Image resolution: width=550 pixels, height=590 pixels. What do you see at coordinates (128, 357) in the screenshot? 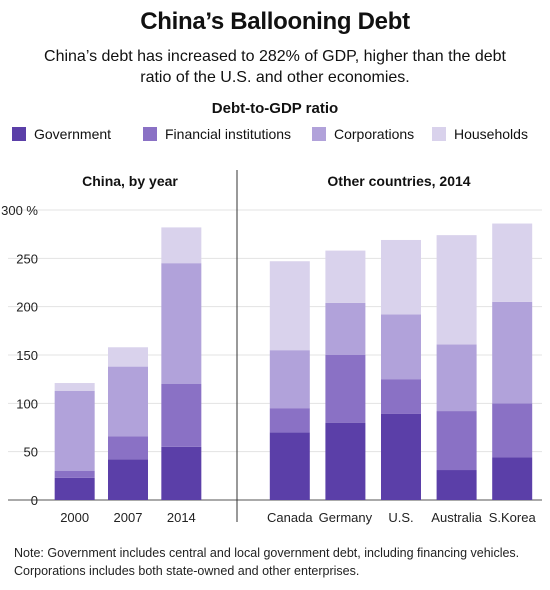
I see `china-bar-2007-households` at bounding box center [128, 357].